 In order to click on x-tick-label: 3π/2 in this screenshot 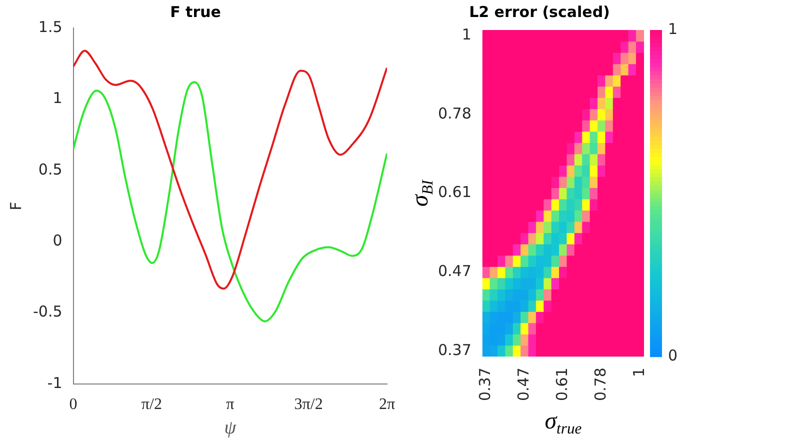, I will do `click(308, 404)`.